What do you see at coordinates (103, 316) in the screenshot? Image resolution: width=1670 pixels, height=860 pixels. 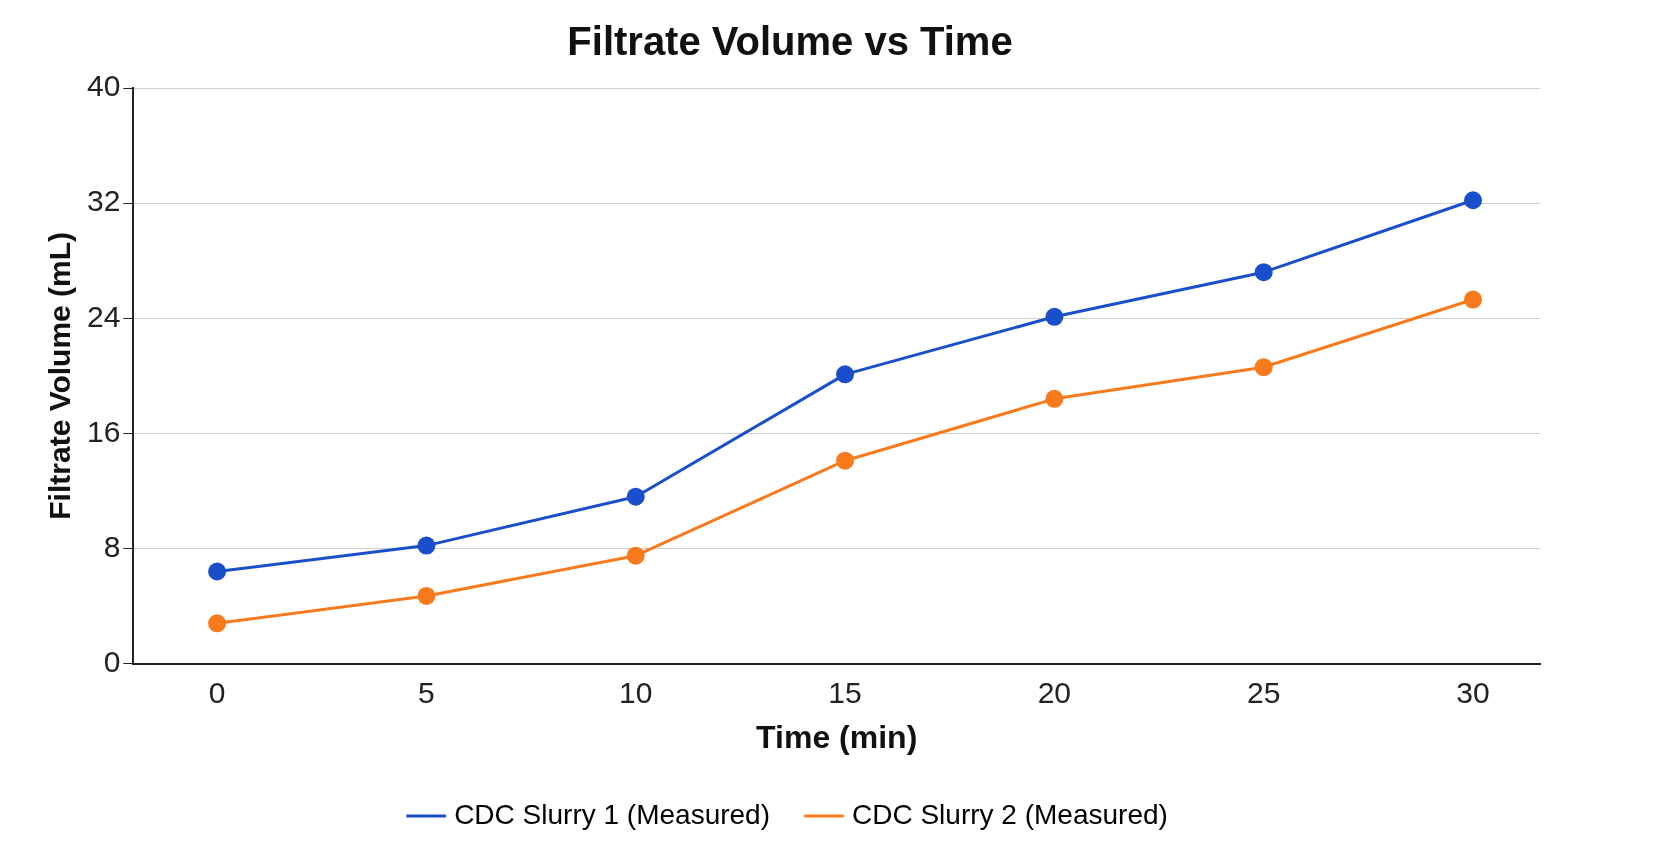 I see `y-tick-label: 24` at bounding box center [103, 316].